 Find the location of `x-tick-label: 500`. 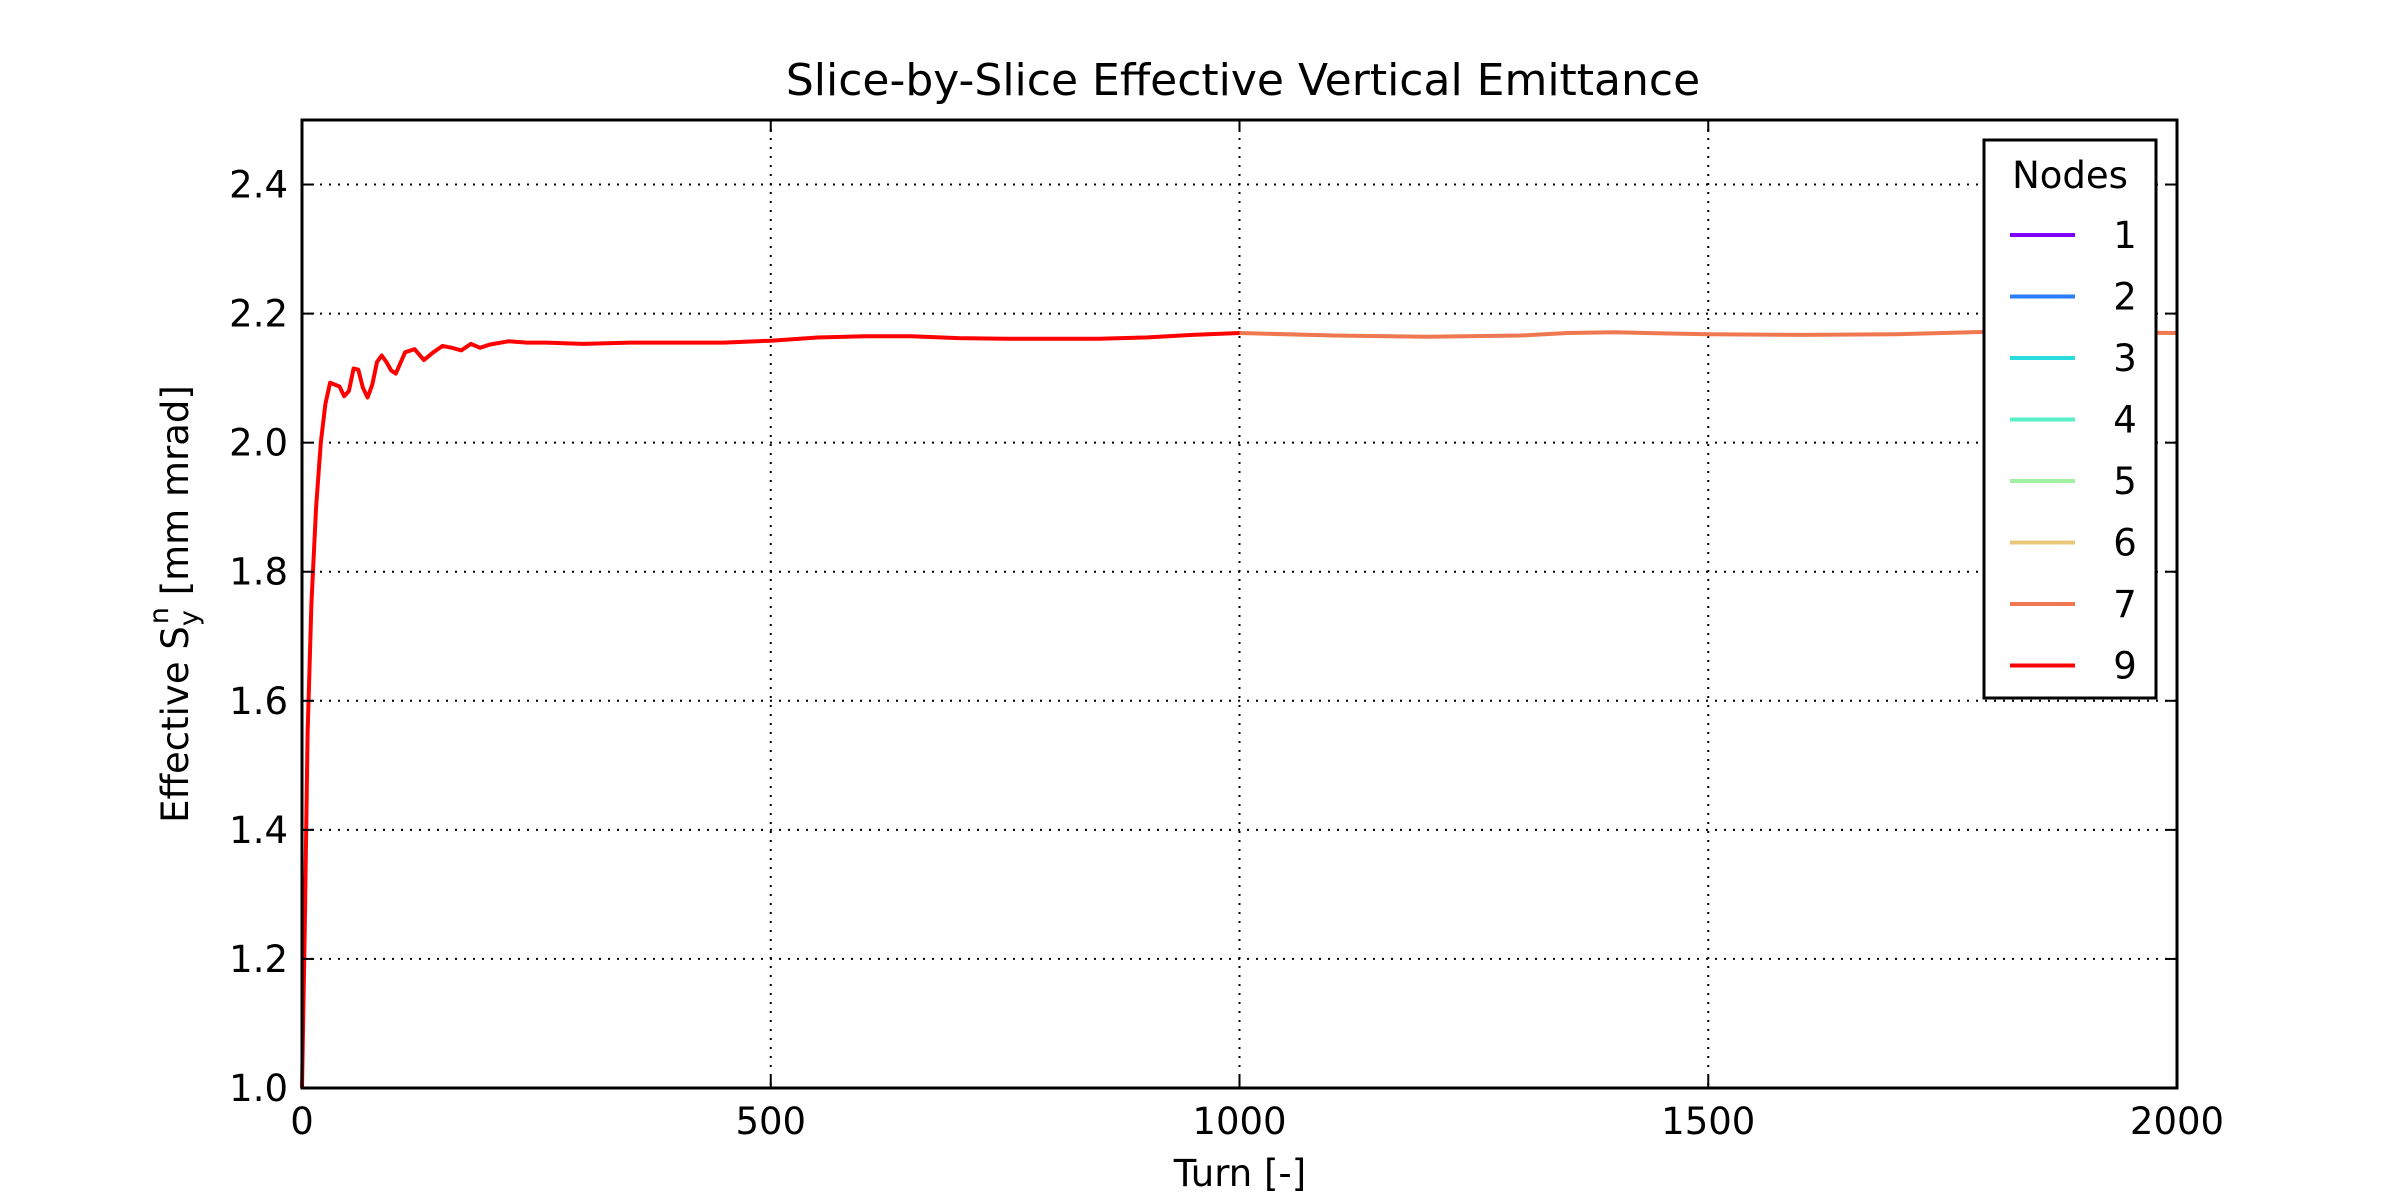

x-tick-label: 500 is located at coordinates (770, 1121).